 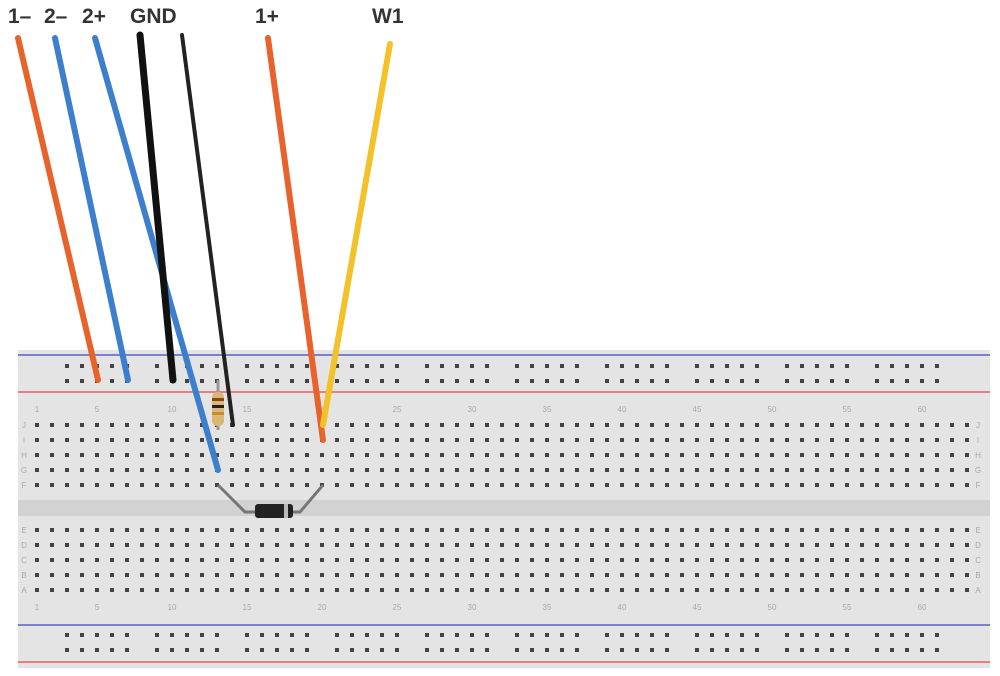 What do you see at coordinates (356, 234) in the screenshot?
I see `wire` at bounding box center [356, 234].